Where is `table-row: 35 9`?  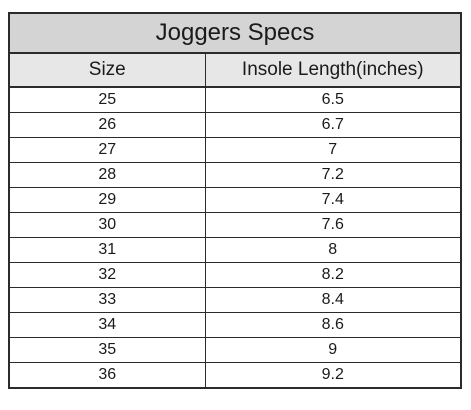
table-row: 35 9 is located at coordinates (235, 350).